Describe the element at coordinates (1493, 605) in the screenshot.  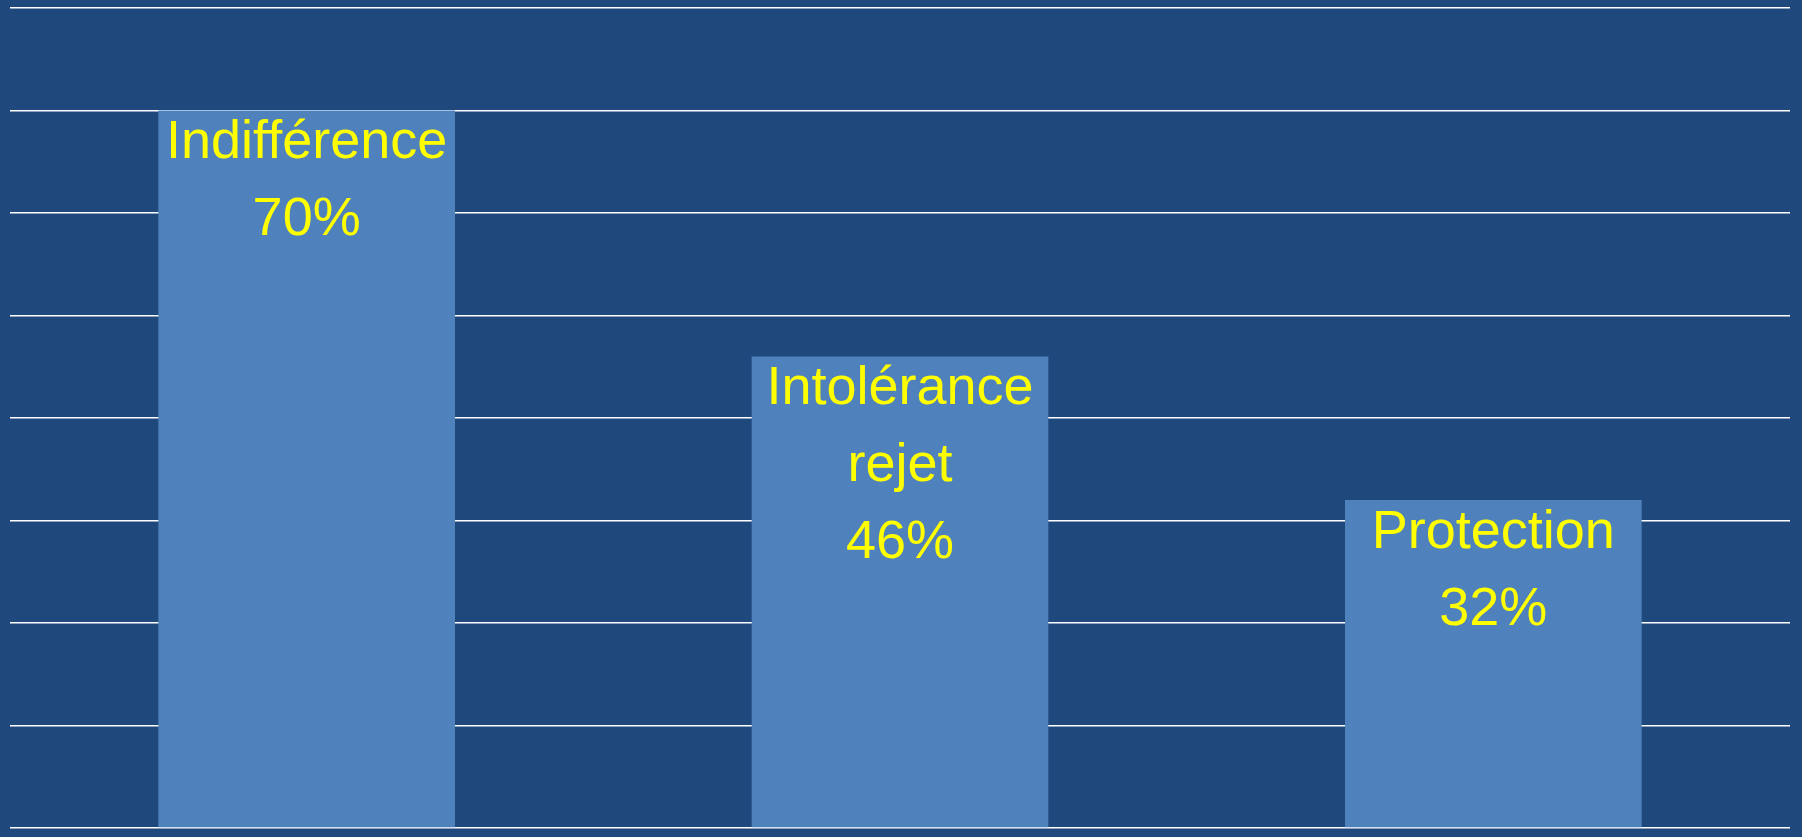
I see `data-label: 32%` at that location.